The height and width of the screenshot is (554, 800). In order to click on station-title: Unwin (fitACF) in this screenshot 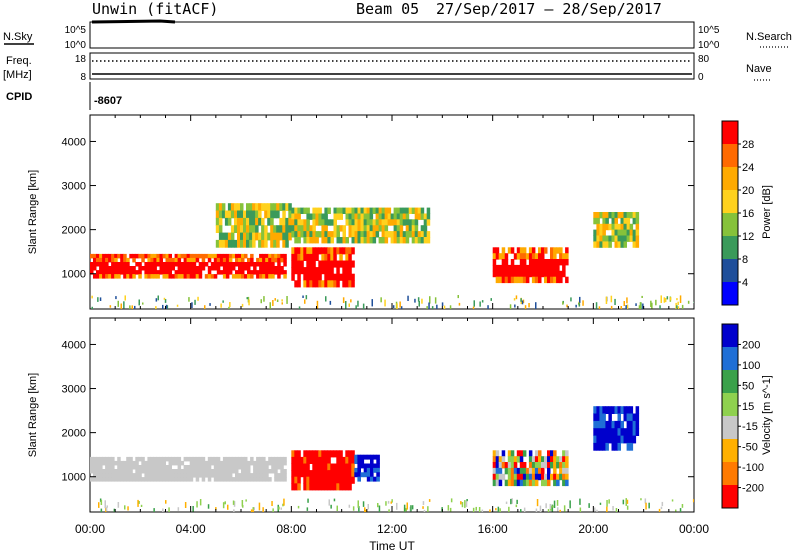, I will do `click(155, 9)`.